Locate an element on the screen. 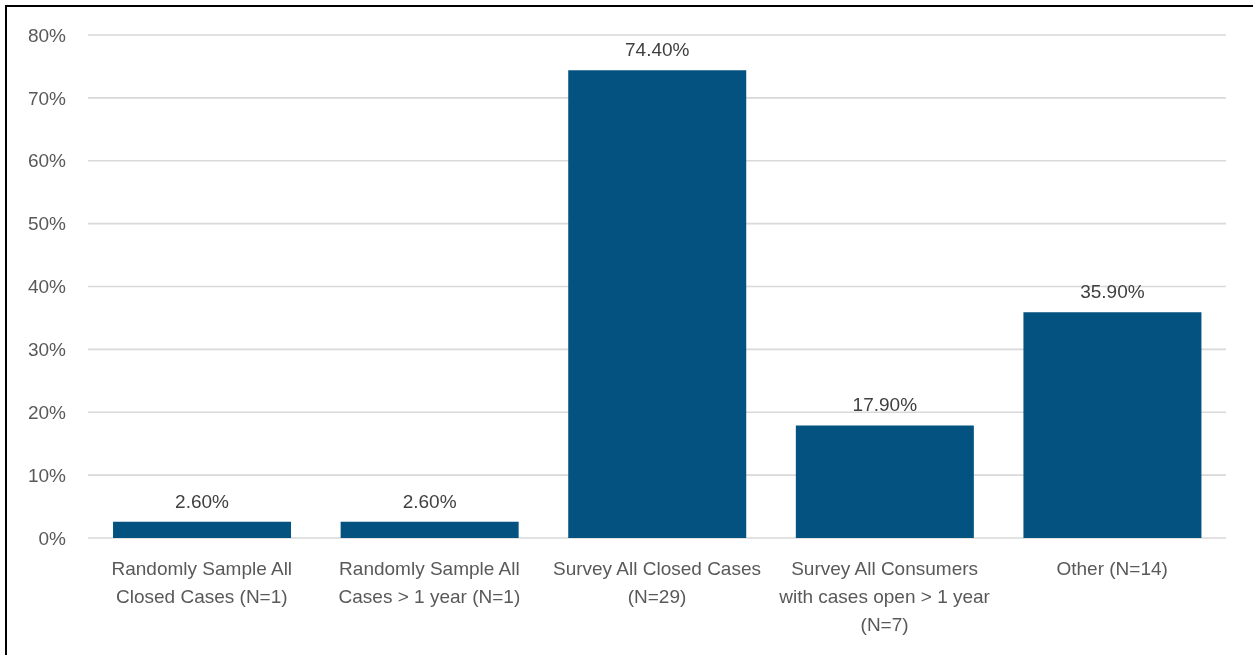  y-tick-label: 20% is located at coordinates (47, 412).